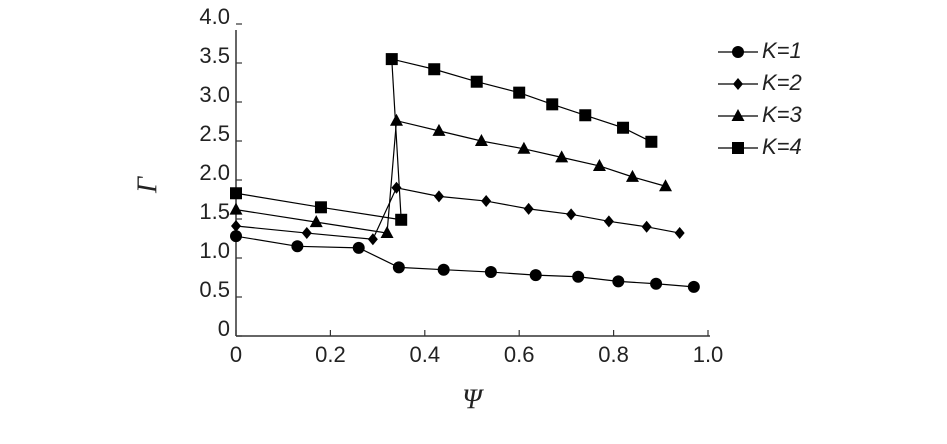  What do you see at coordinates (214, 133) in the screenshot?
I see `y-tick-label: 2.5` at bounding box center [214, 133].